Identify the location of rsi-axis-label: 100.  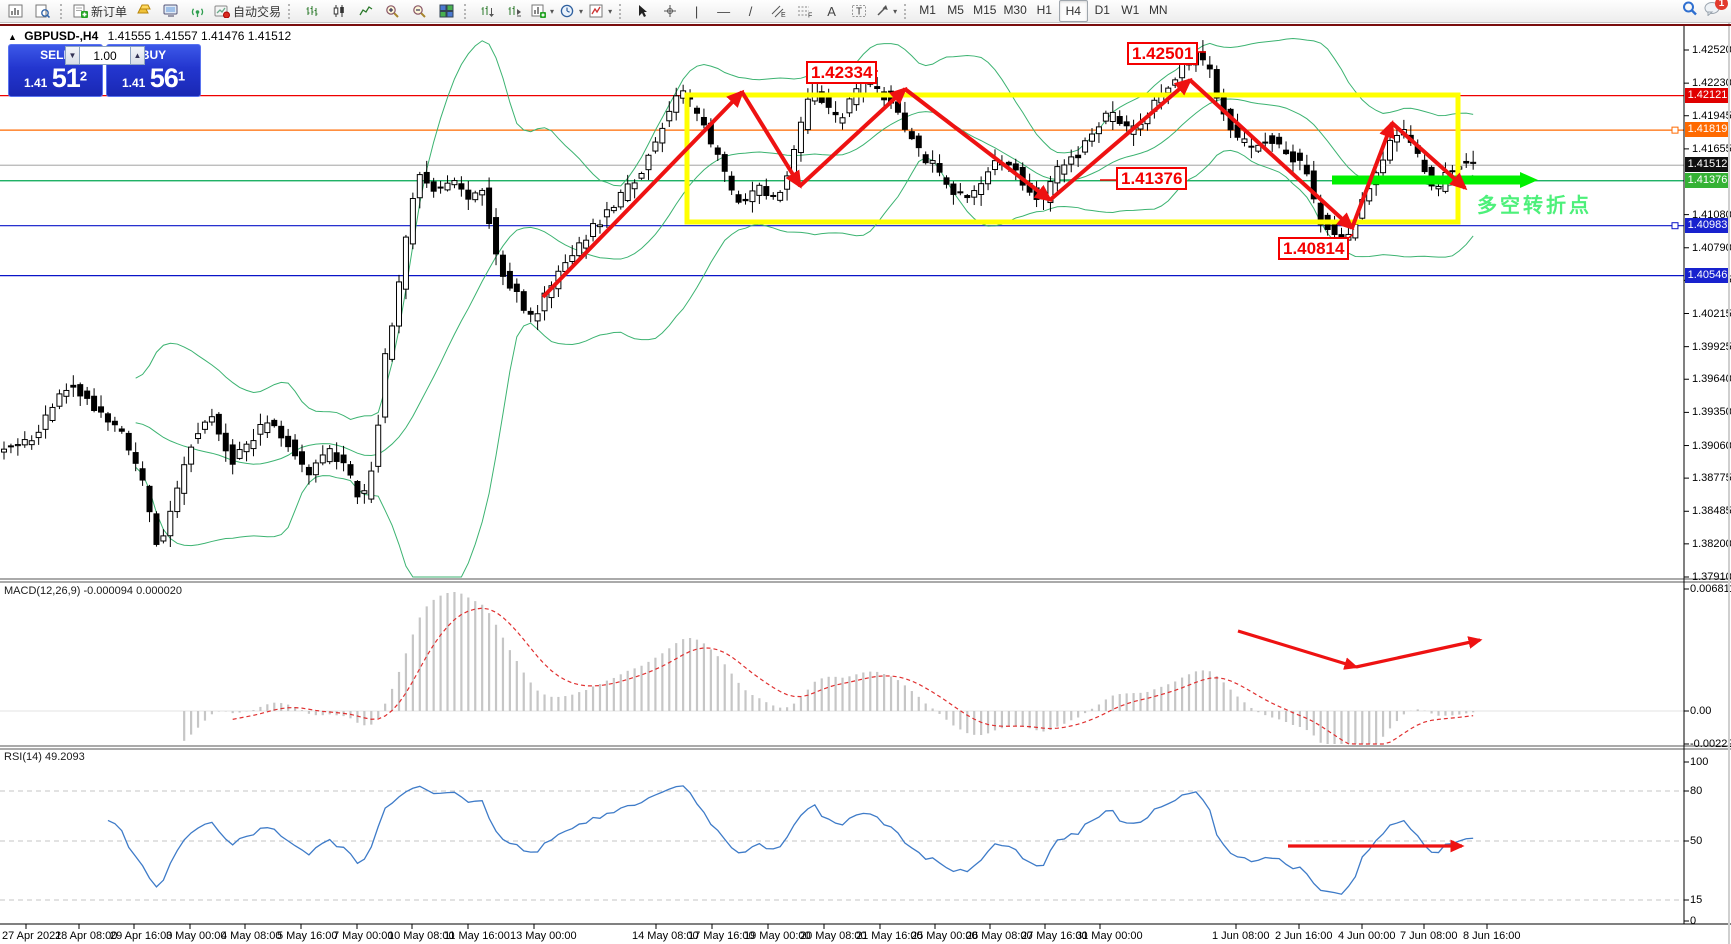
(1699, 762).